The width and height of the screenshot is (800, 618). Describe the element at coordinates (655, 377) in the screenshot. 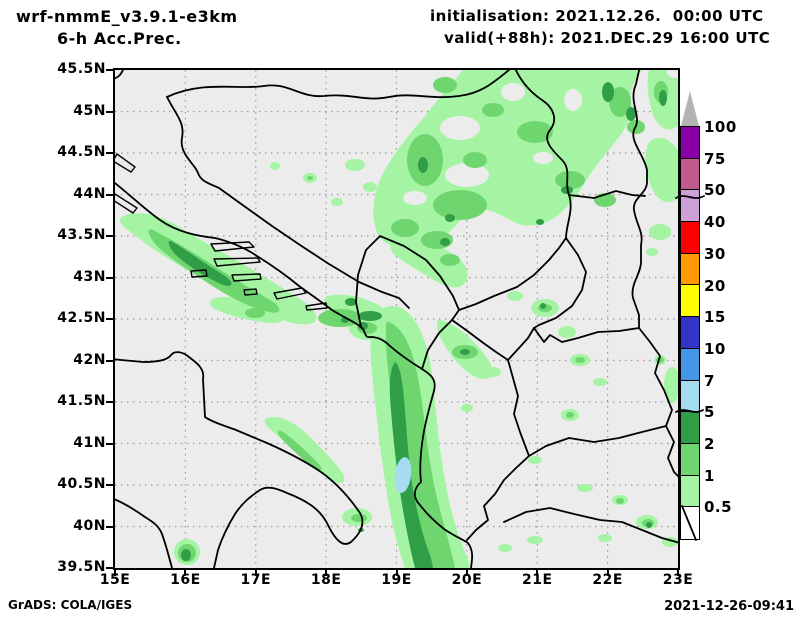

I see `macedonia-bulgaria-border` at that location.